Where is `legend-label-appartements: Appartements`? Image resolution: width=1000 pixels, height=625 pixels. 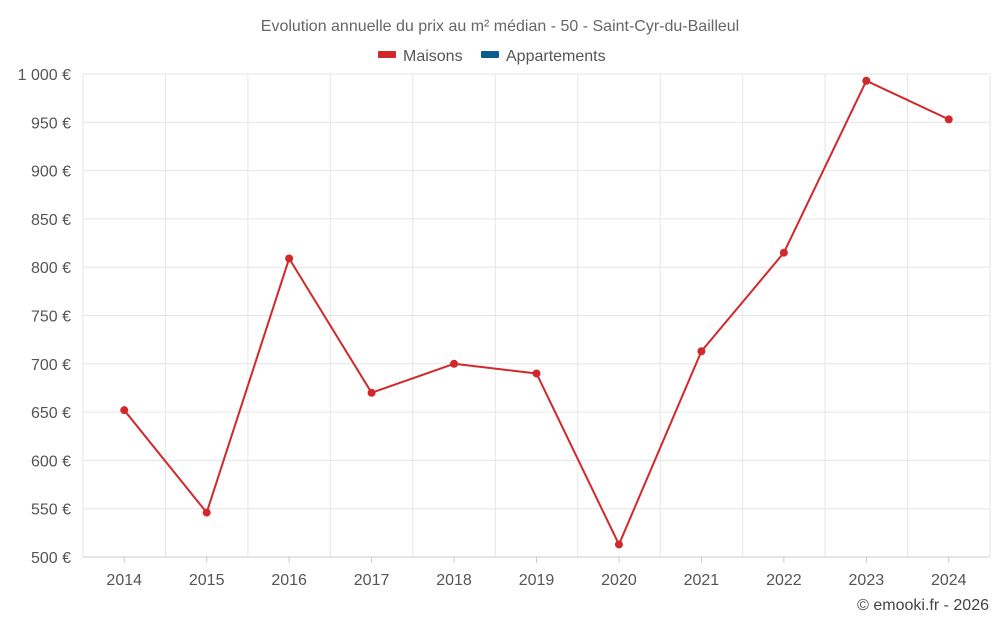 legend-label-appartements: Appartements is located at coordinates (556, 56).